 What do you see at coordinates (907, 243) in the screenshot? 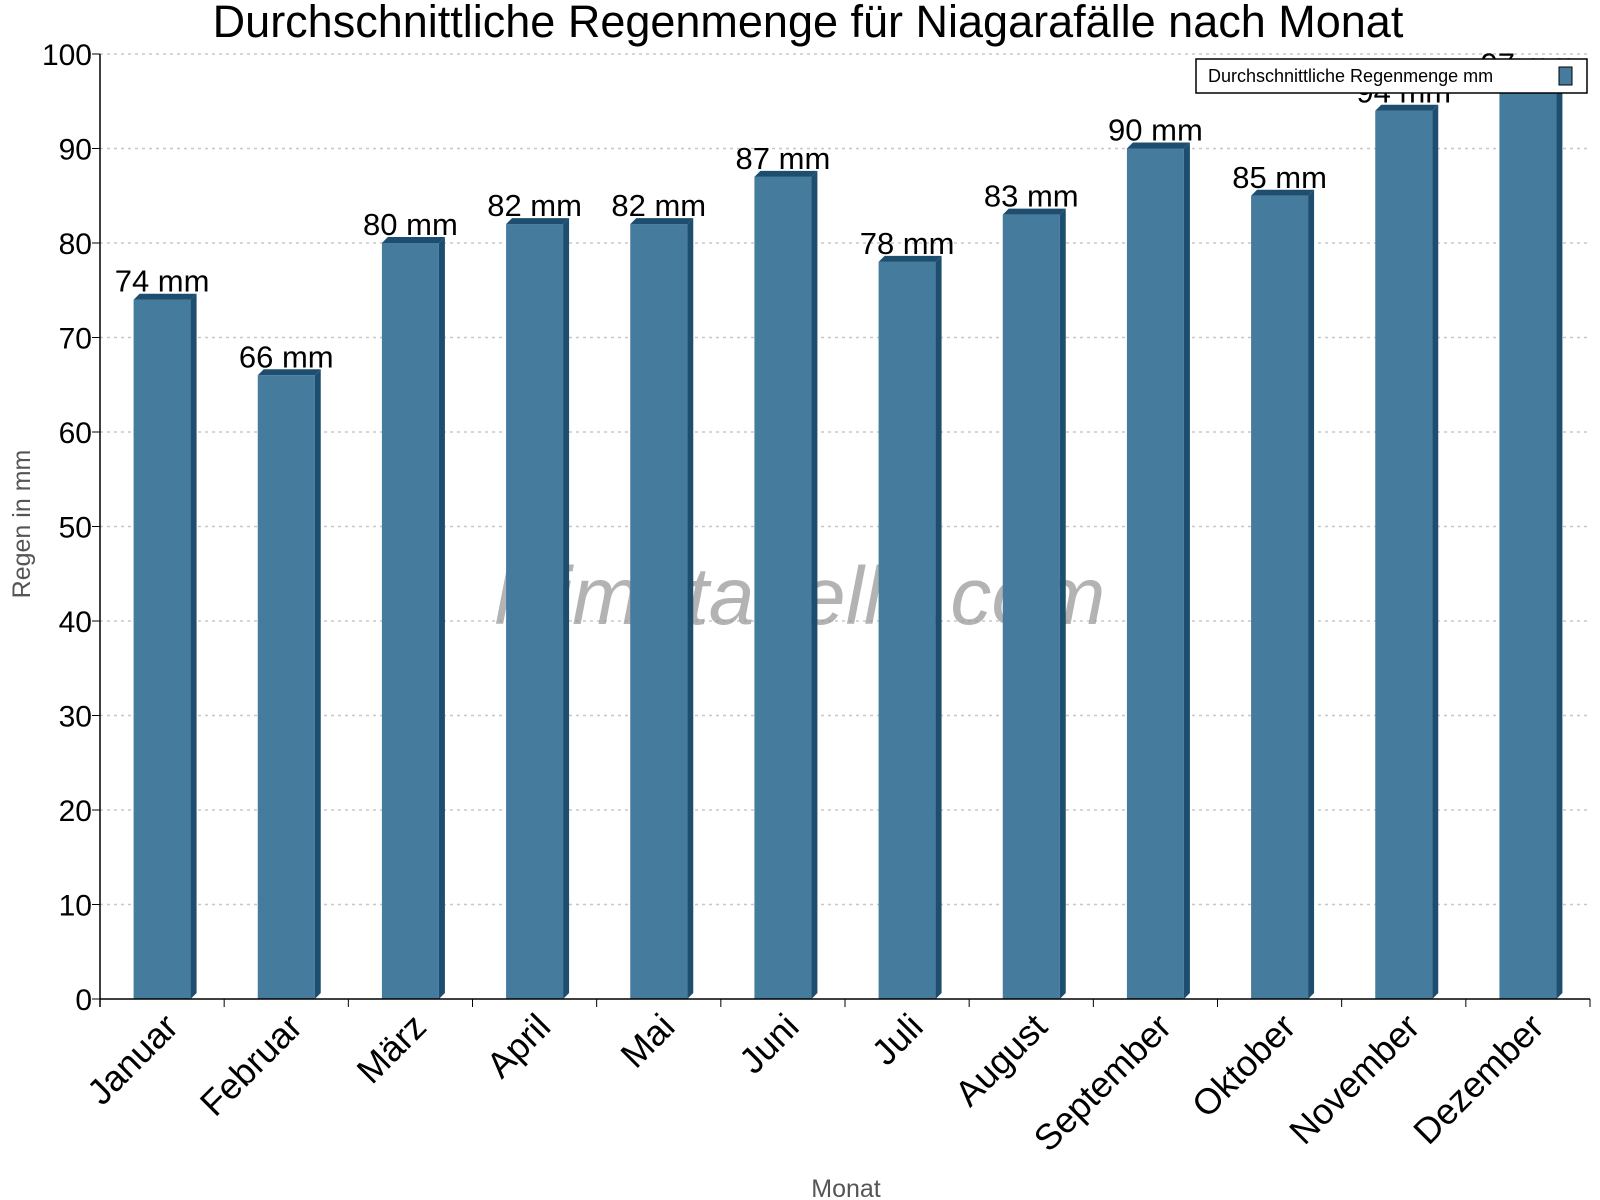
I see `data-label: 78 mm` at bounding box center [907, 243].